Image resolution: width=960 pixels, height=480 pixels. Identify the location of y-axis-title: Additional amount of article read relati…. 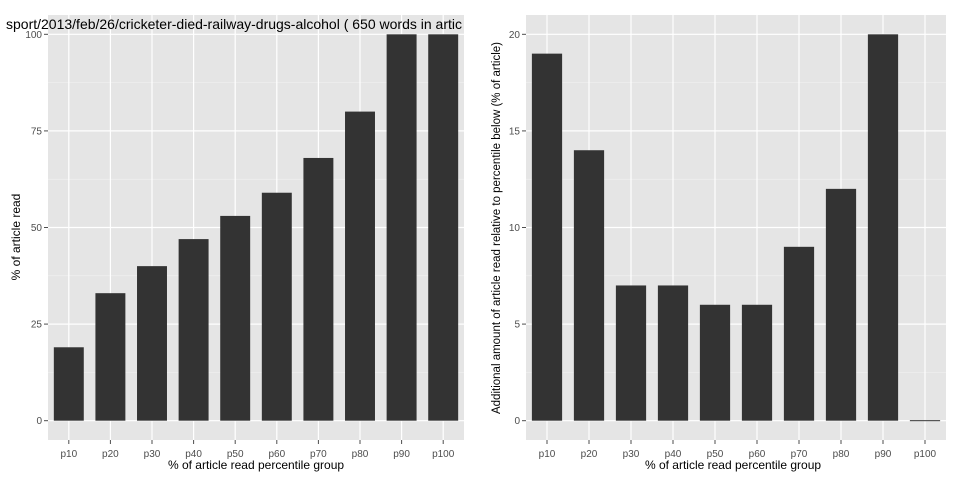
(497, 228).